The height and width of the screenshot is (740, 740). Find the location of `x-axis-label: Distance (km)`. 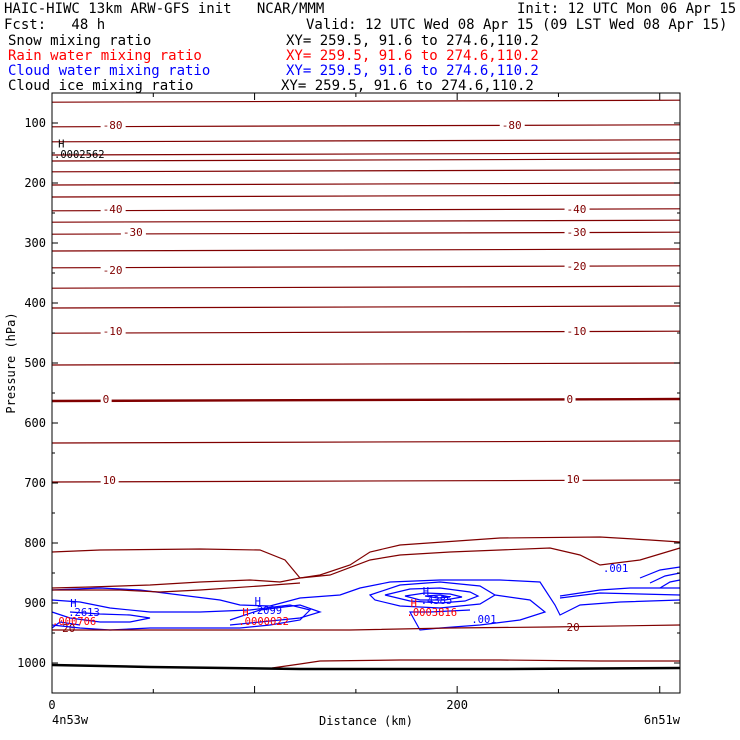

x-axis-label: Distance (km) is located at coordinates (366, 721).